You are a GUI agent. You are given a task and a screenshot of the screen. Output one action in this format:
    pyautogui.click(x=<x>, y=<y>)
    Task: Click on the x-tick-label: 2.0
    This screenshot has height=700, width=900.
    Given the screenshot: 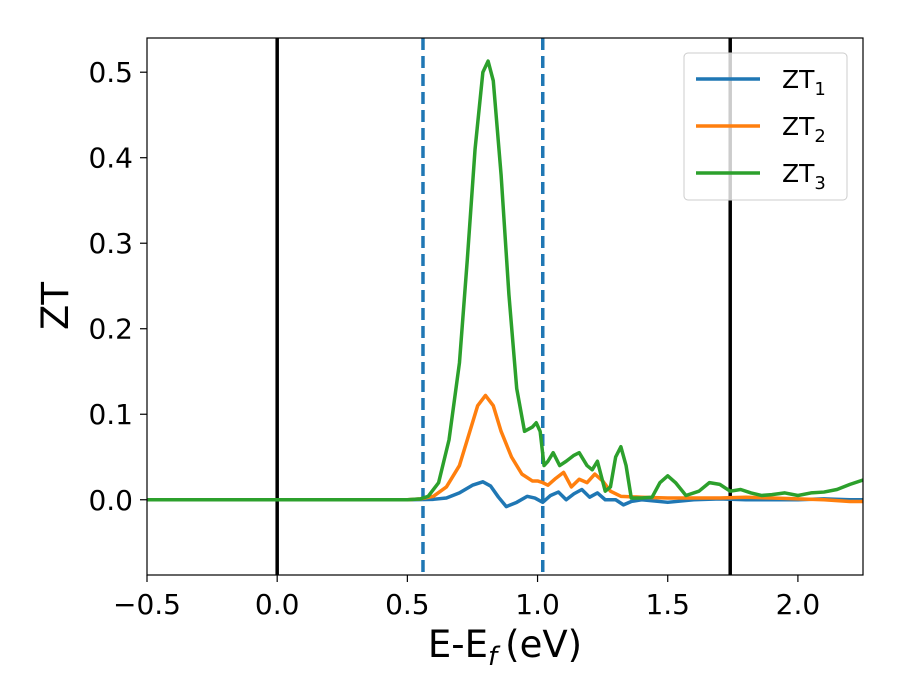 What is the action you would take?
    pyautogui.click(x=798, y=604)
    